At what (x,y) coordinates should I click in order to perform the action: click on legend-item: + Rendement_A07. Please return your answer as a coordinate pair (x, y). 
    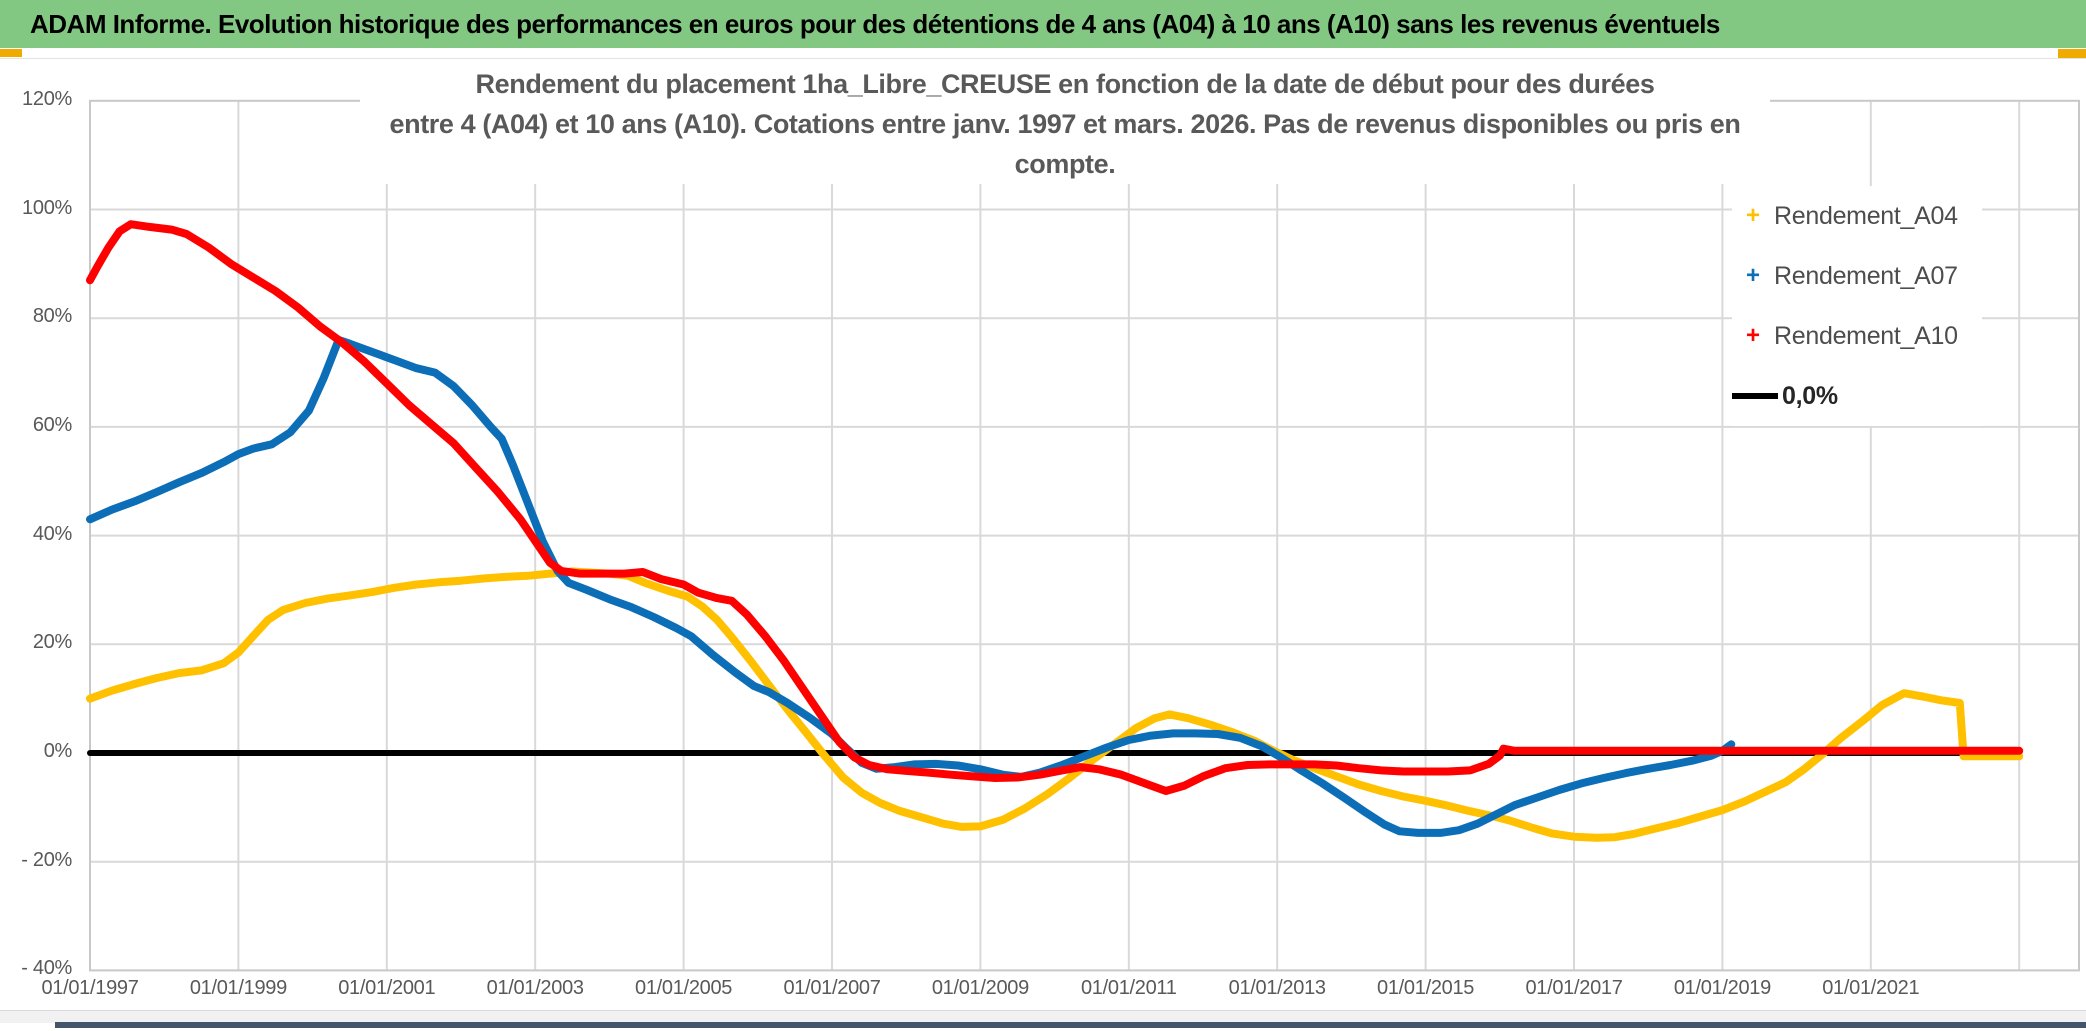
    Looking at the image, I should click on (1857, 276).